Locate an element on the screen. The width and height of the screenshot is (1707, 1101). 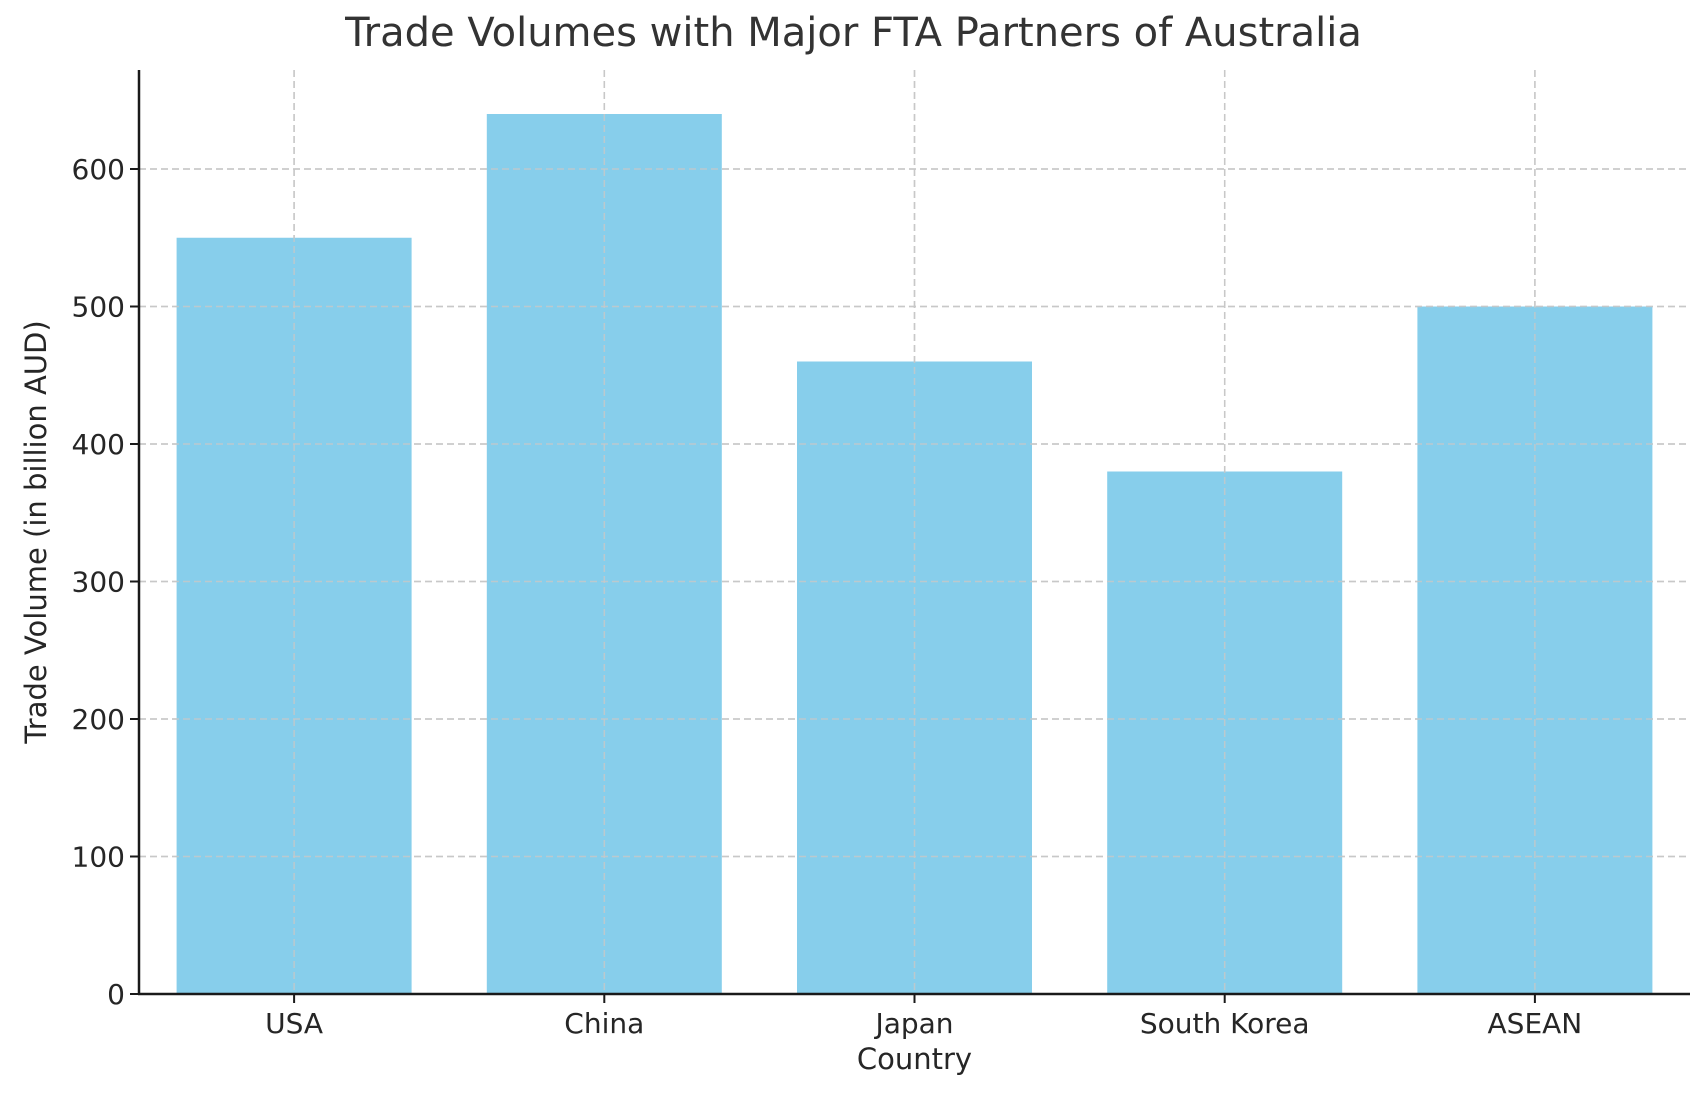
y-tick-label: 200 is located at coordinates (98, 719).